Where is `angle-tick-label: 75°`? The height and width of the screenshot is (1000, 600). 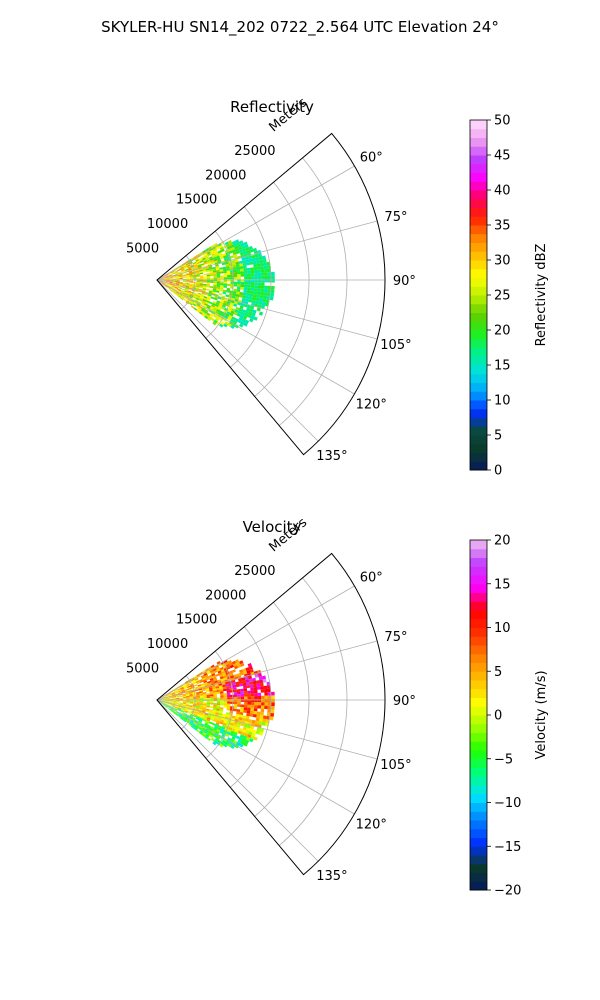
angle-tick-label: 75° is located at coordinates (395, 217).